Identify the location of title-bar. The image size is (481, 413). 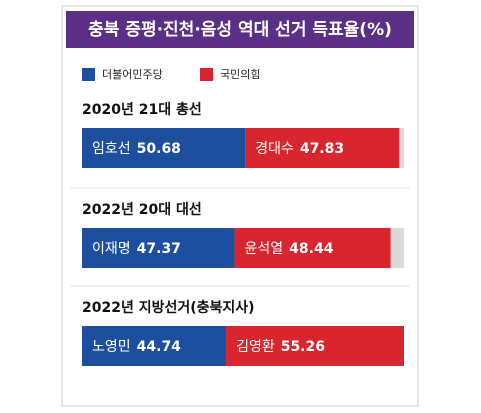
(240, 29).